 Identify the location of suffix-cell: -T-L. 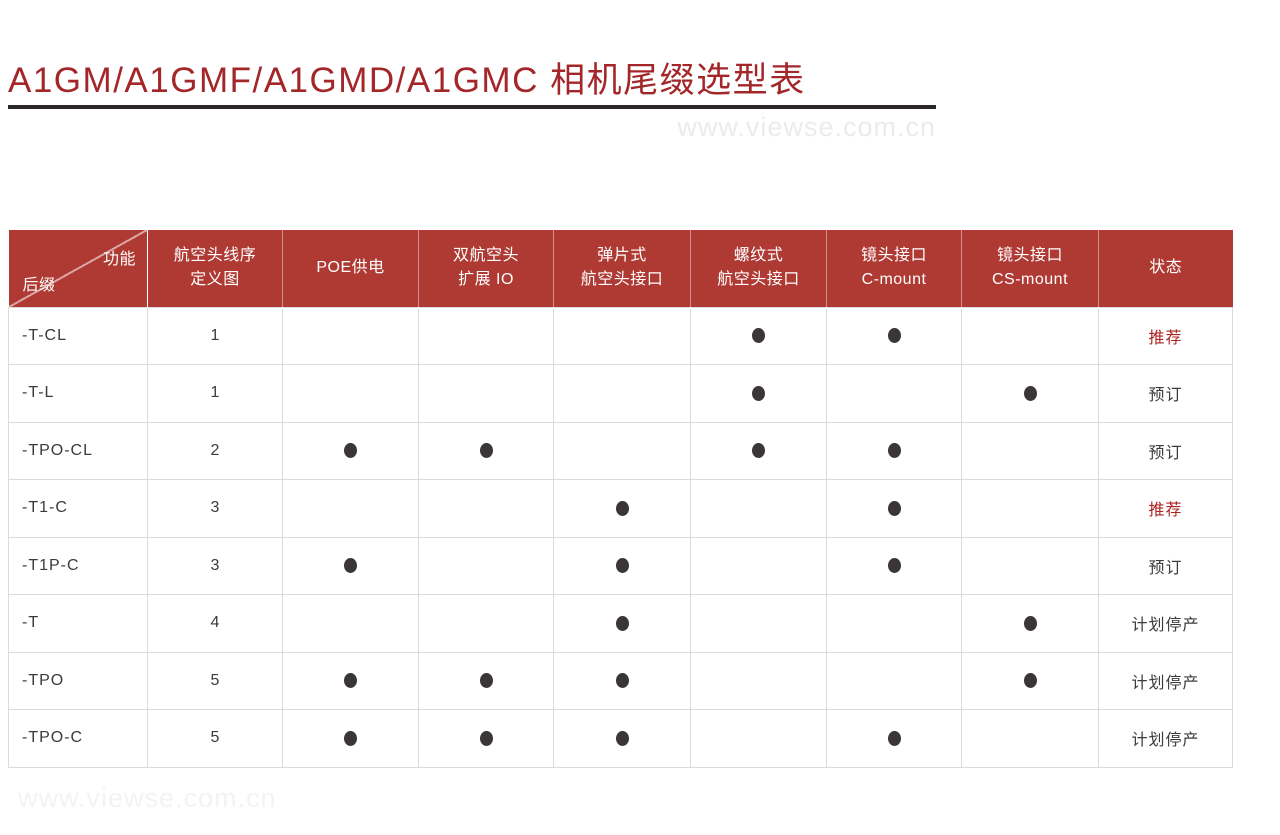
(78, 393).